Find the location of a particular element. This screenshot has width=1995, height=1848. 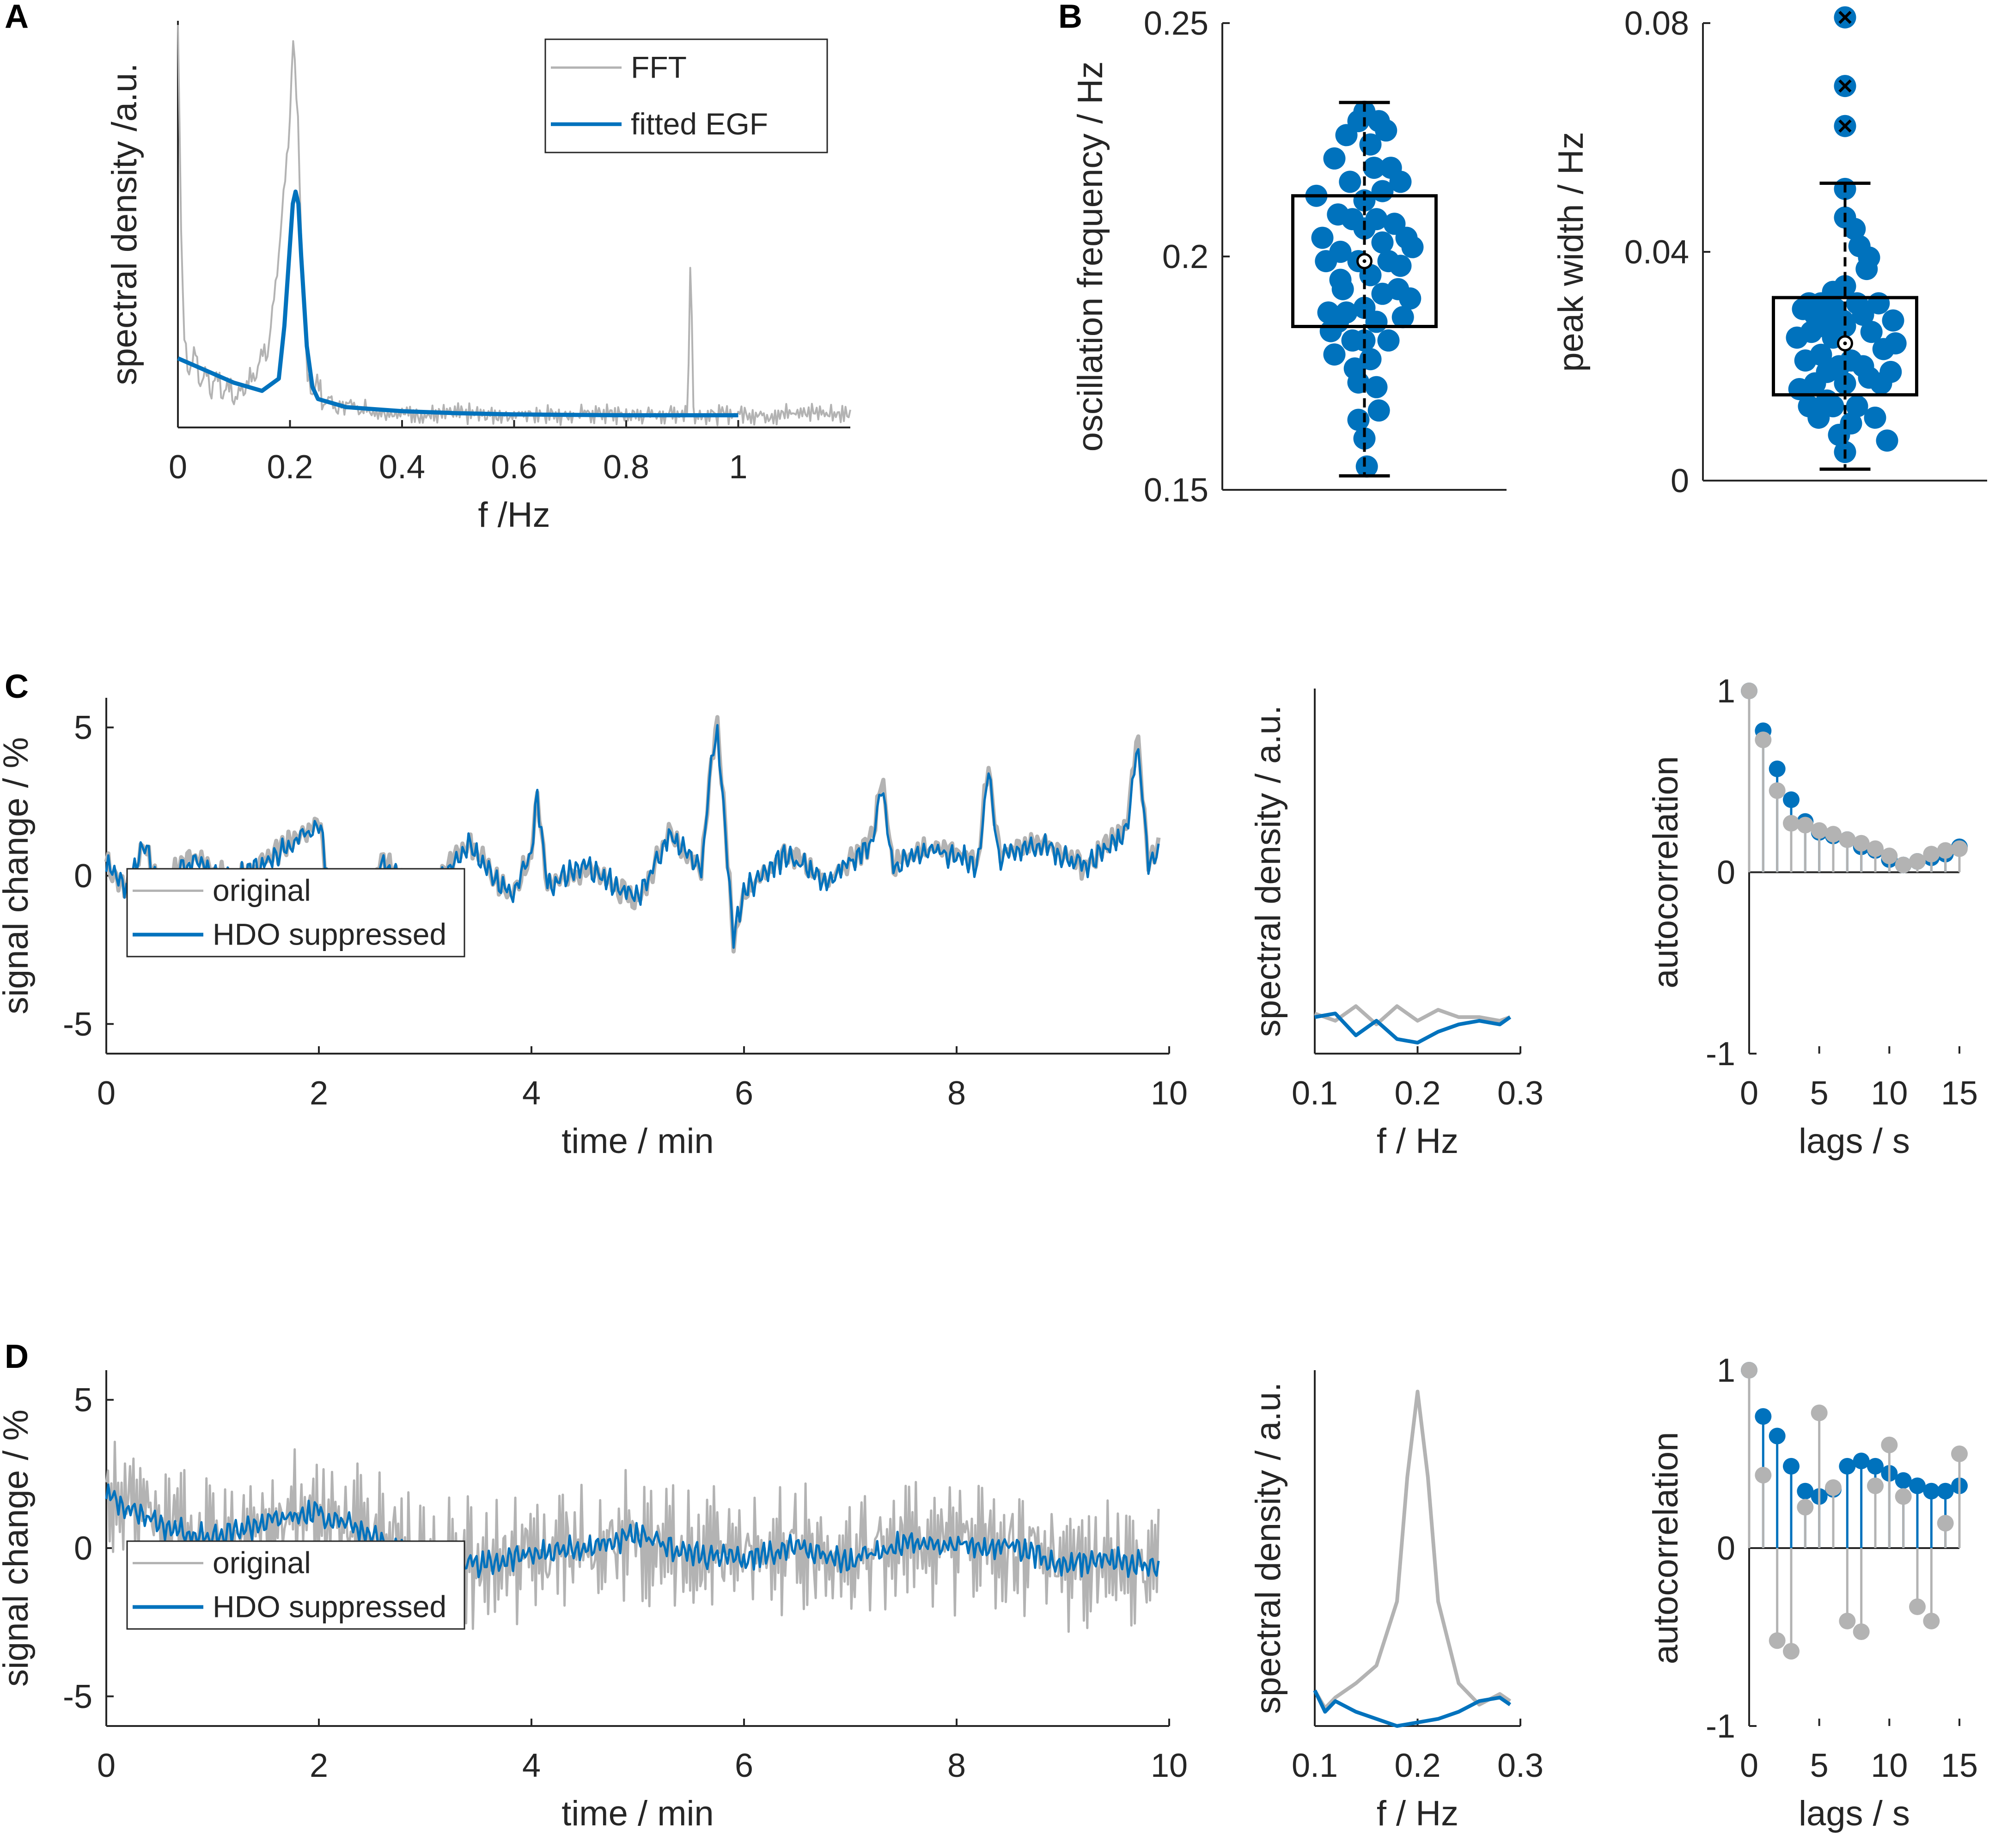

axes-B2: 0 0.04 0.08 peak width / Hz is located at coordinates (1769, 252).